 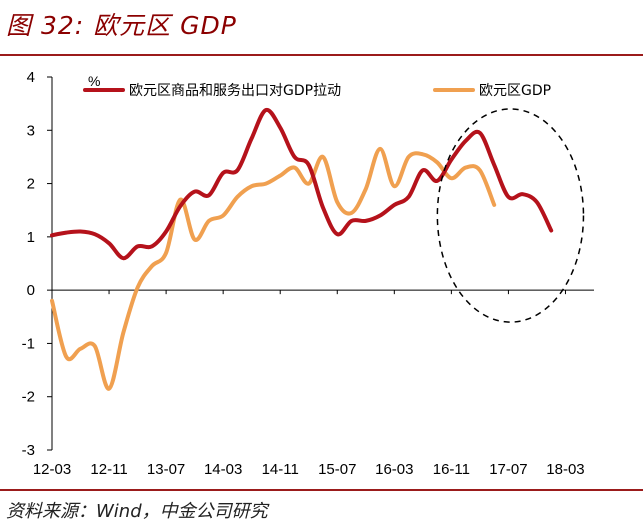 I want to click on x-tick-label: 14-11, so click(x=280, y=469).